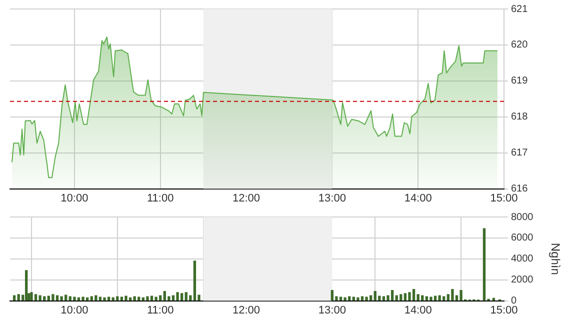  Describe the element at coordinates (522, 217) in the screenshot. I see `y-tick-label: 8000` at that location.